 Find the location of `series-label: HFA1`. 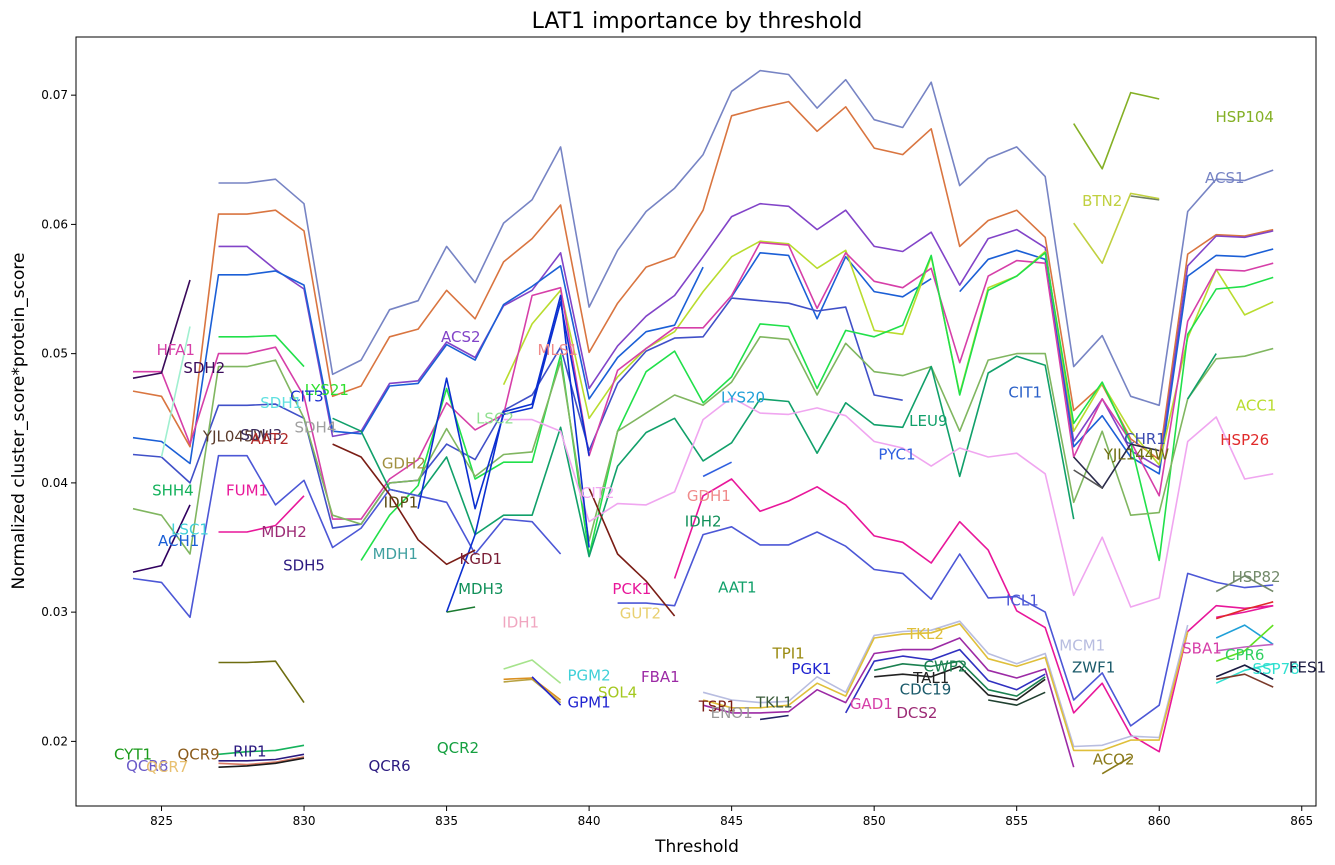

series-label: HFA1 is located at coordinates (176, 350).